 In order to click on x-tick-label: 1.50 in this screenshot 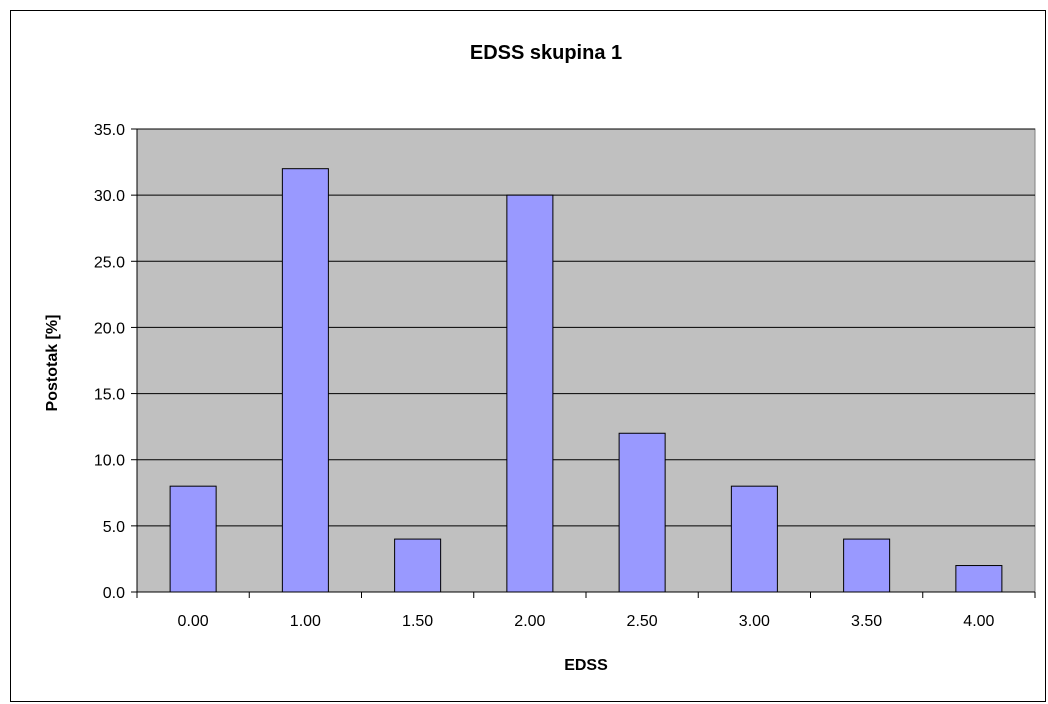, I will do `click(417, 621)`.